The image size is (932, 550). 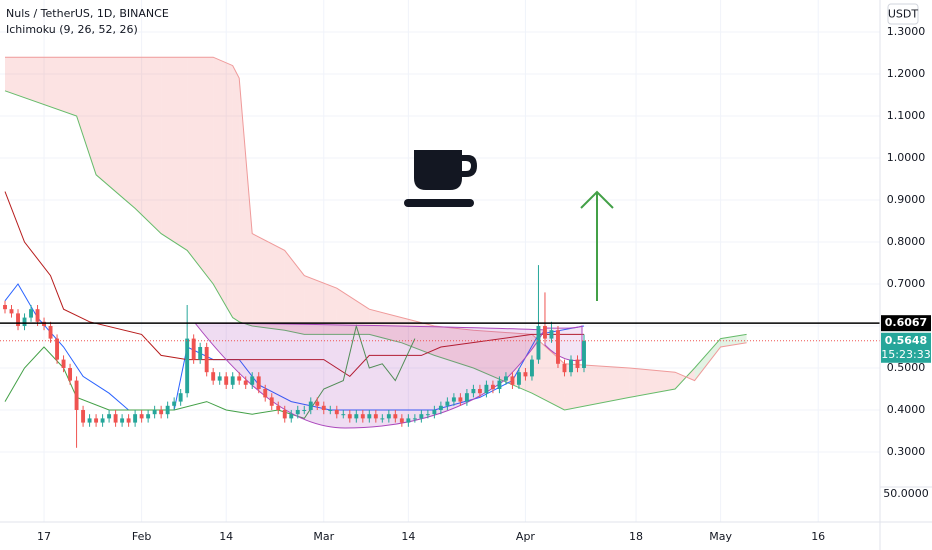 I want to click on x-tick-label: 14, so click(x=226, y=536).